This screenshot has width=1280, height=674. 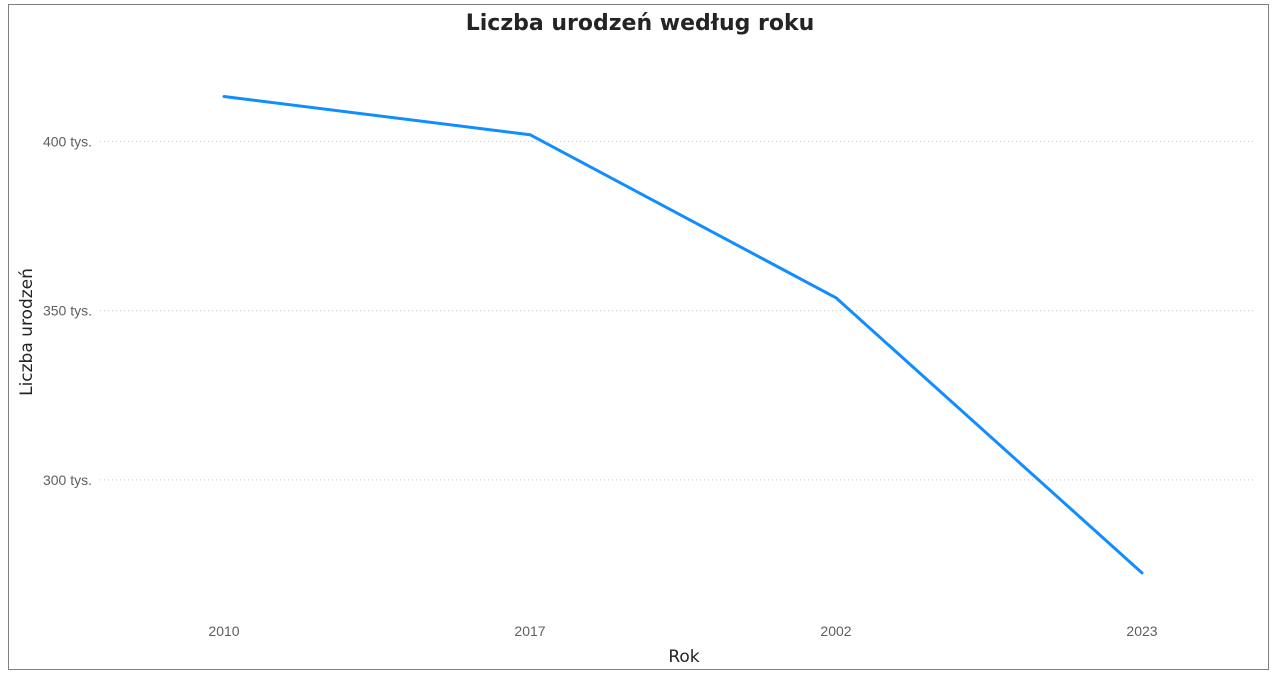 What do you see at coordinates (1141, 631) in the screenshot?
I see `x-tick-label: 2023` at bounding box center [1141, 631].